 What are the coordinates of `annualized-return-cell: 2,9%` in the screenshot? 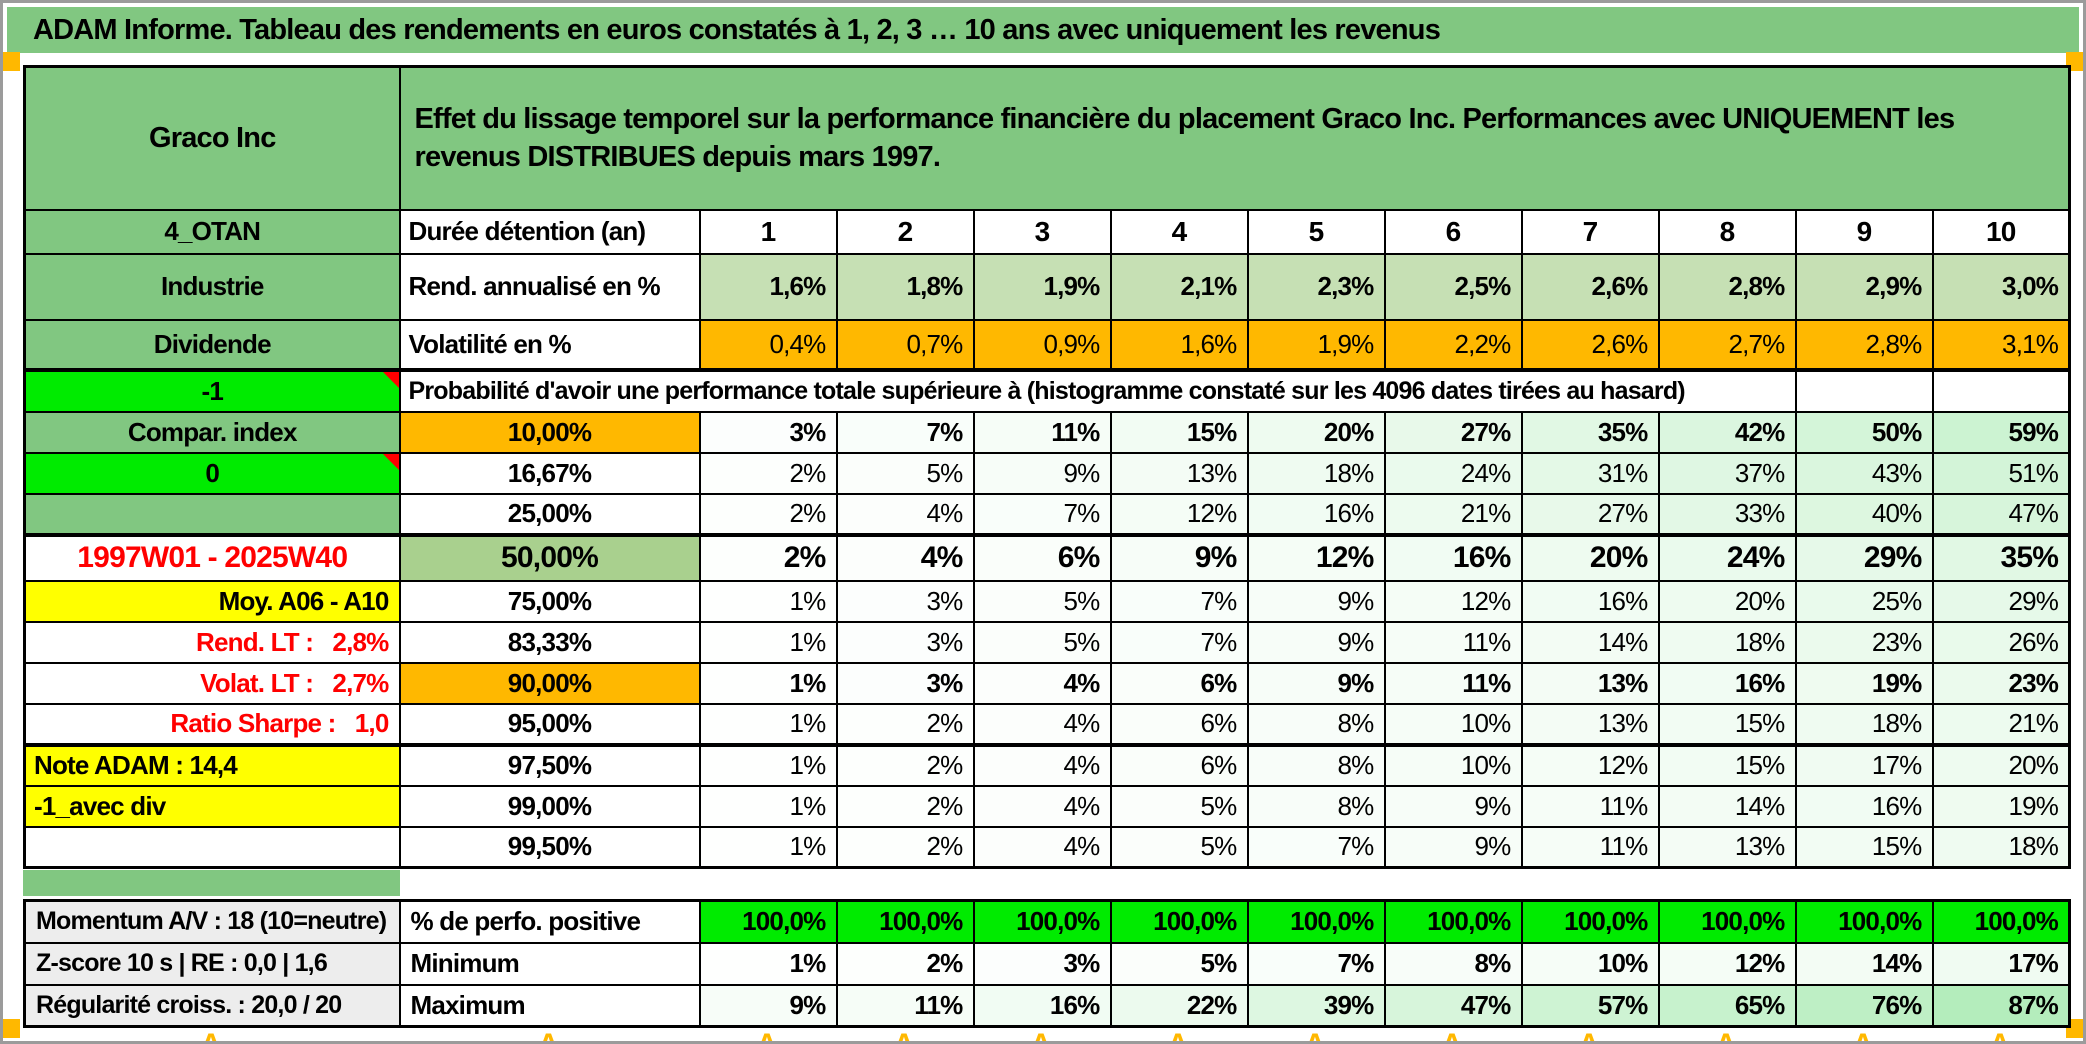 It's located at (1864, 286).